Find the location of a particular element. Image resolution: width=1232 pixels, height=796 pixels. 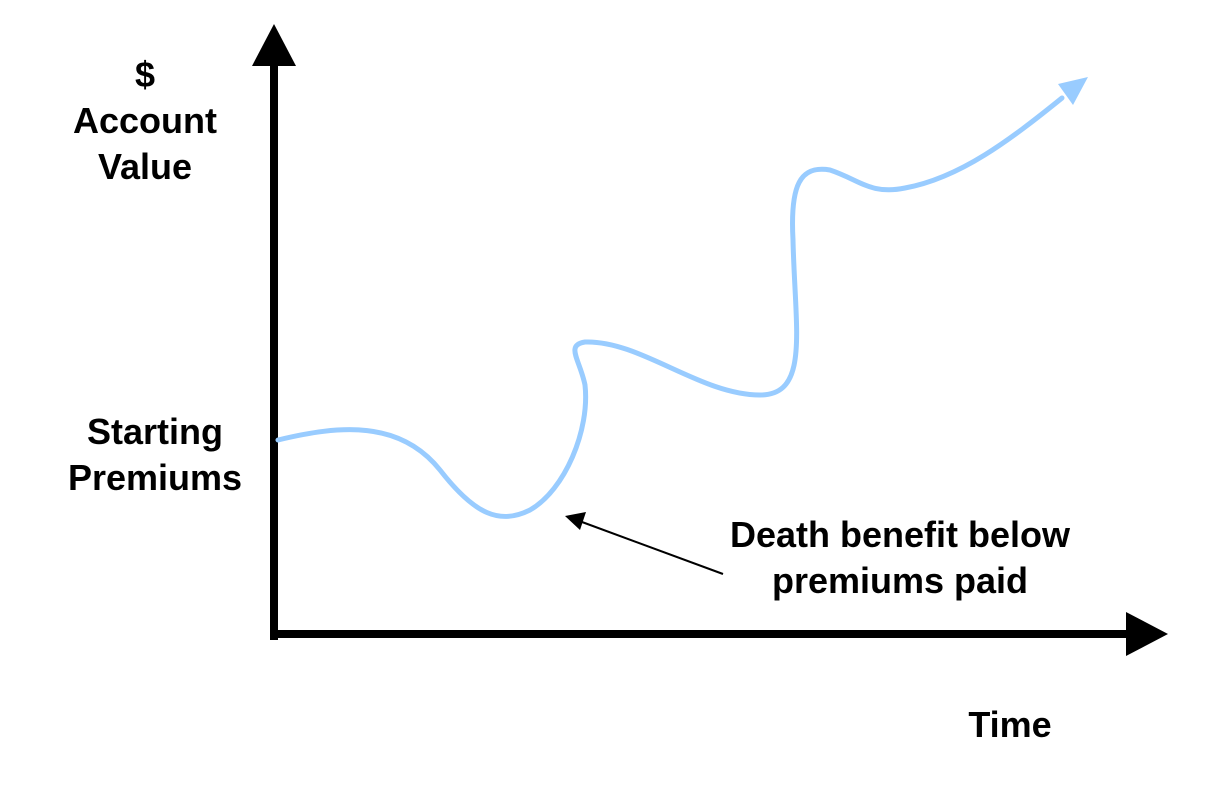

y-axis-arrowhead is located at coordinates (274, 45).